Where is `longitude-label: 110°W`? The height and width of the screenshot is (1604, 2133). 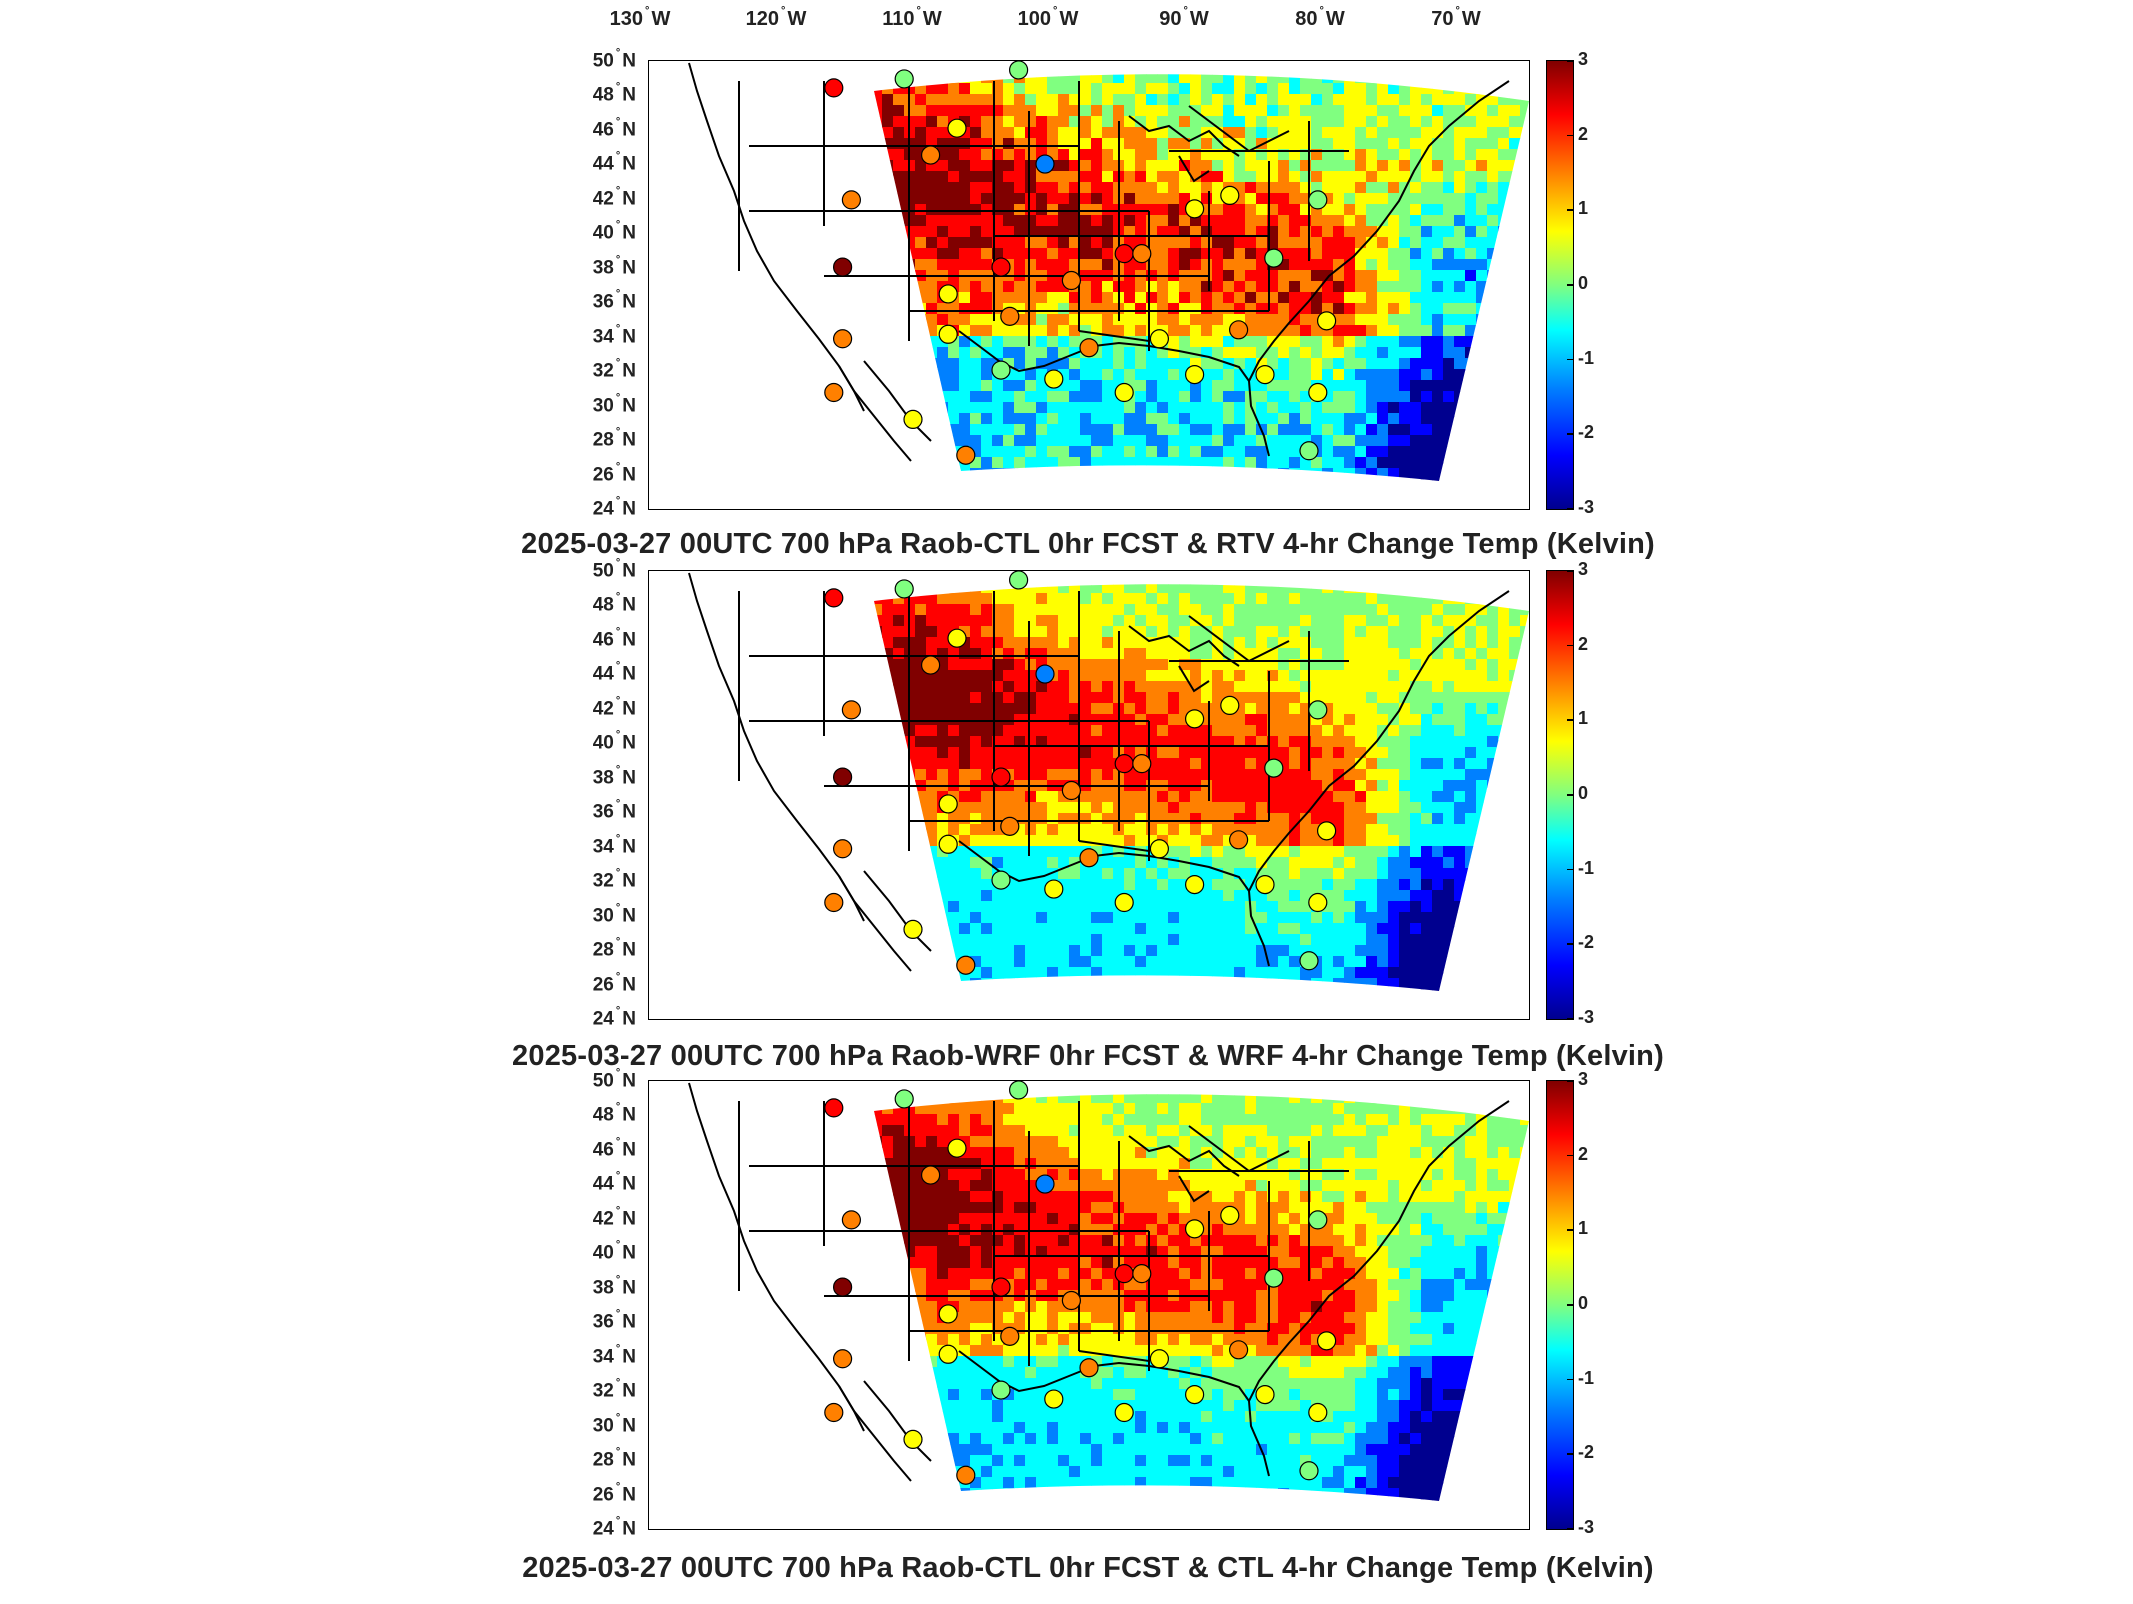 longitude-label: 110°W is located at coordinates (912, 19).